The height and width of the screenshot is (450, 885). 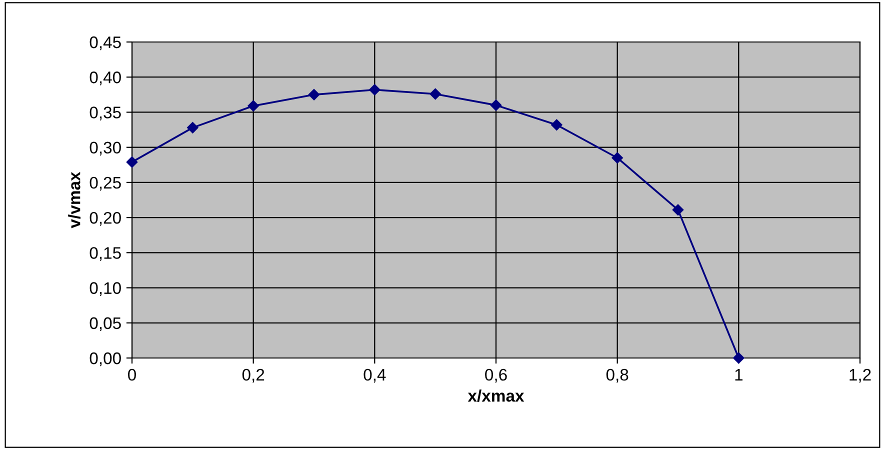 What do you see at coordinates (253, 375) in the screenshot?
I see `x-tick-label: 0,2` at bounding box center [253, 375].